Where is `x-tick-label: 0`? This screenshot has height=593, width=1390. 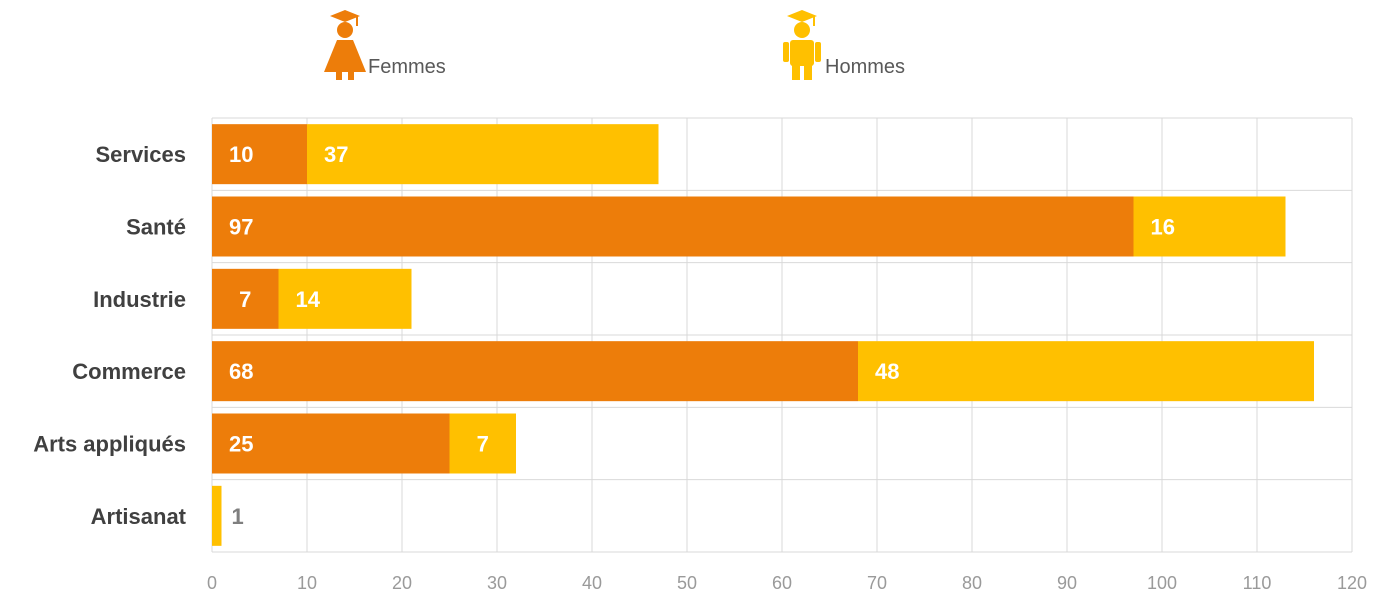 x-tick-label: 0 is located at coordinates (212, 583).